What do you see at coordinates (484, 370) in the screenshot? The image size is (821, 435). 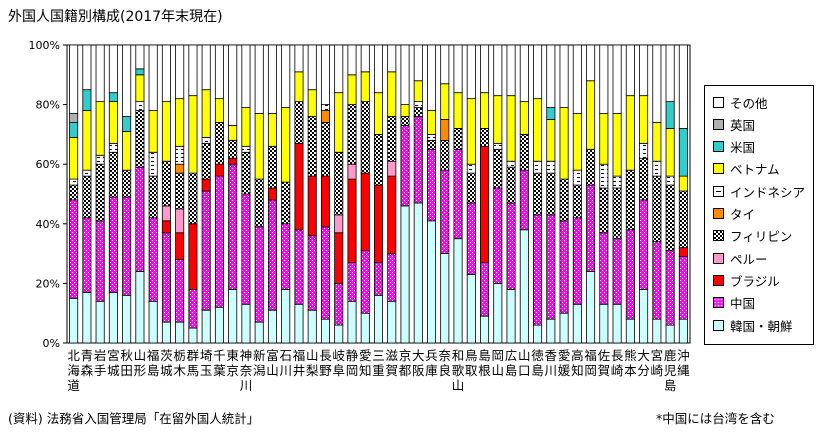 I see `x-tick-label: 根` at bounding box center [484, 370].